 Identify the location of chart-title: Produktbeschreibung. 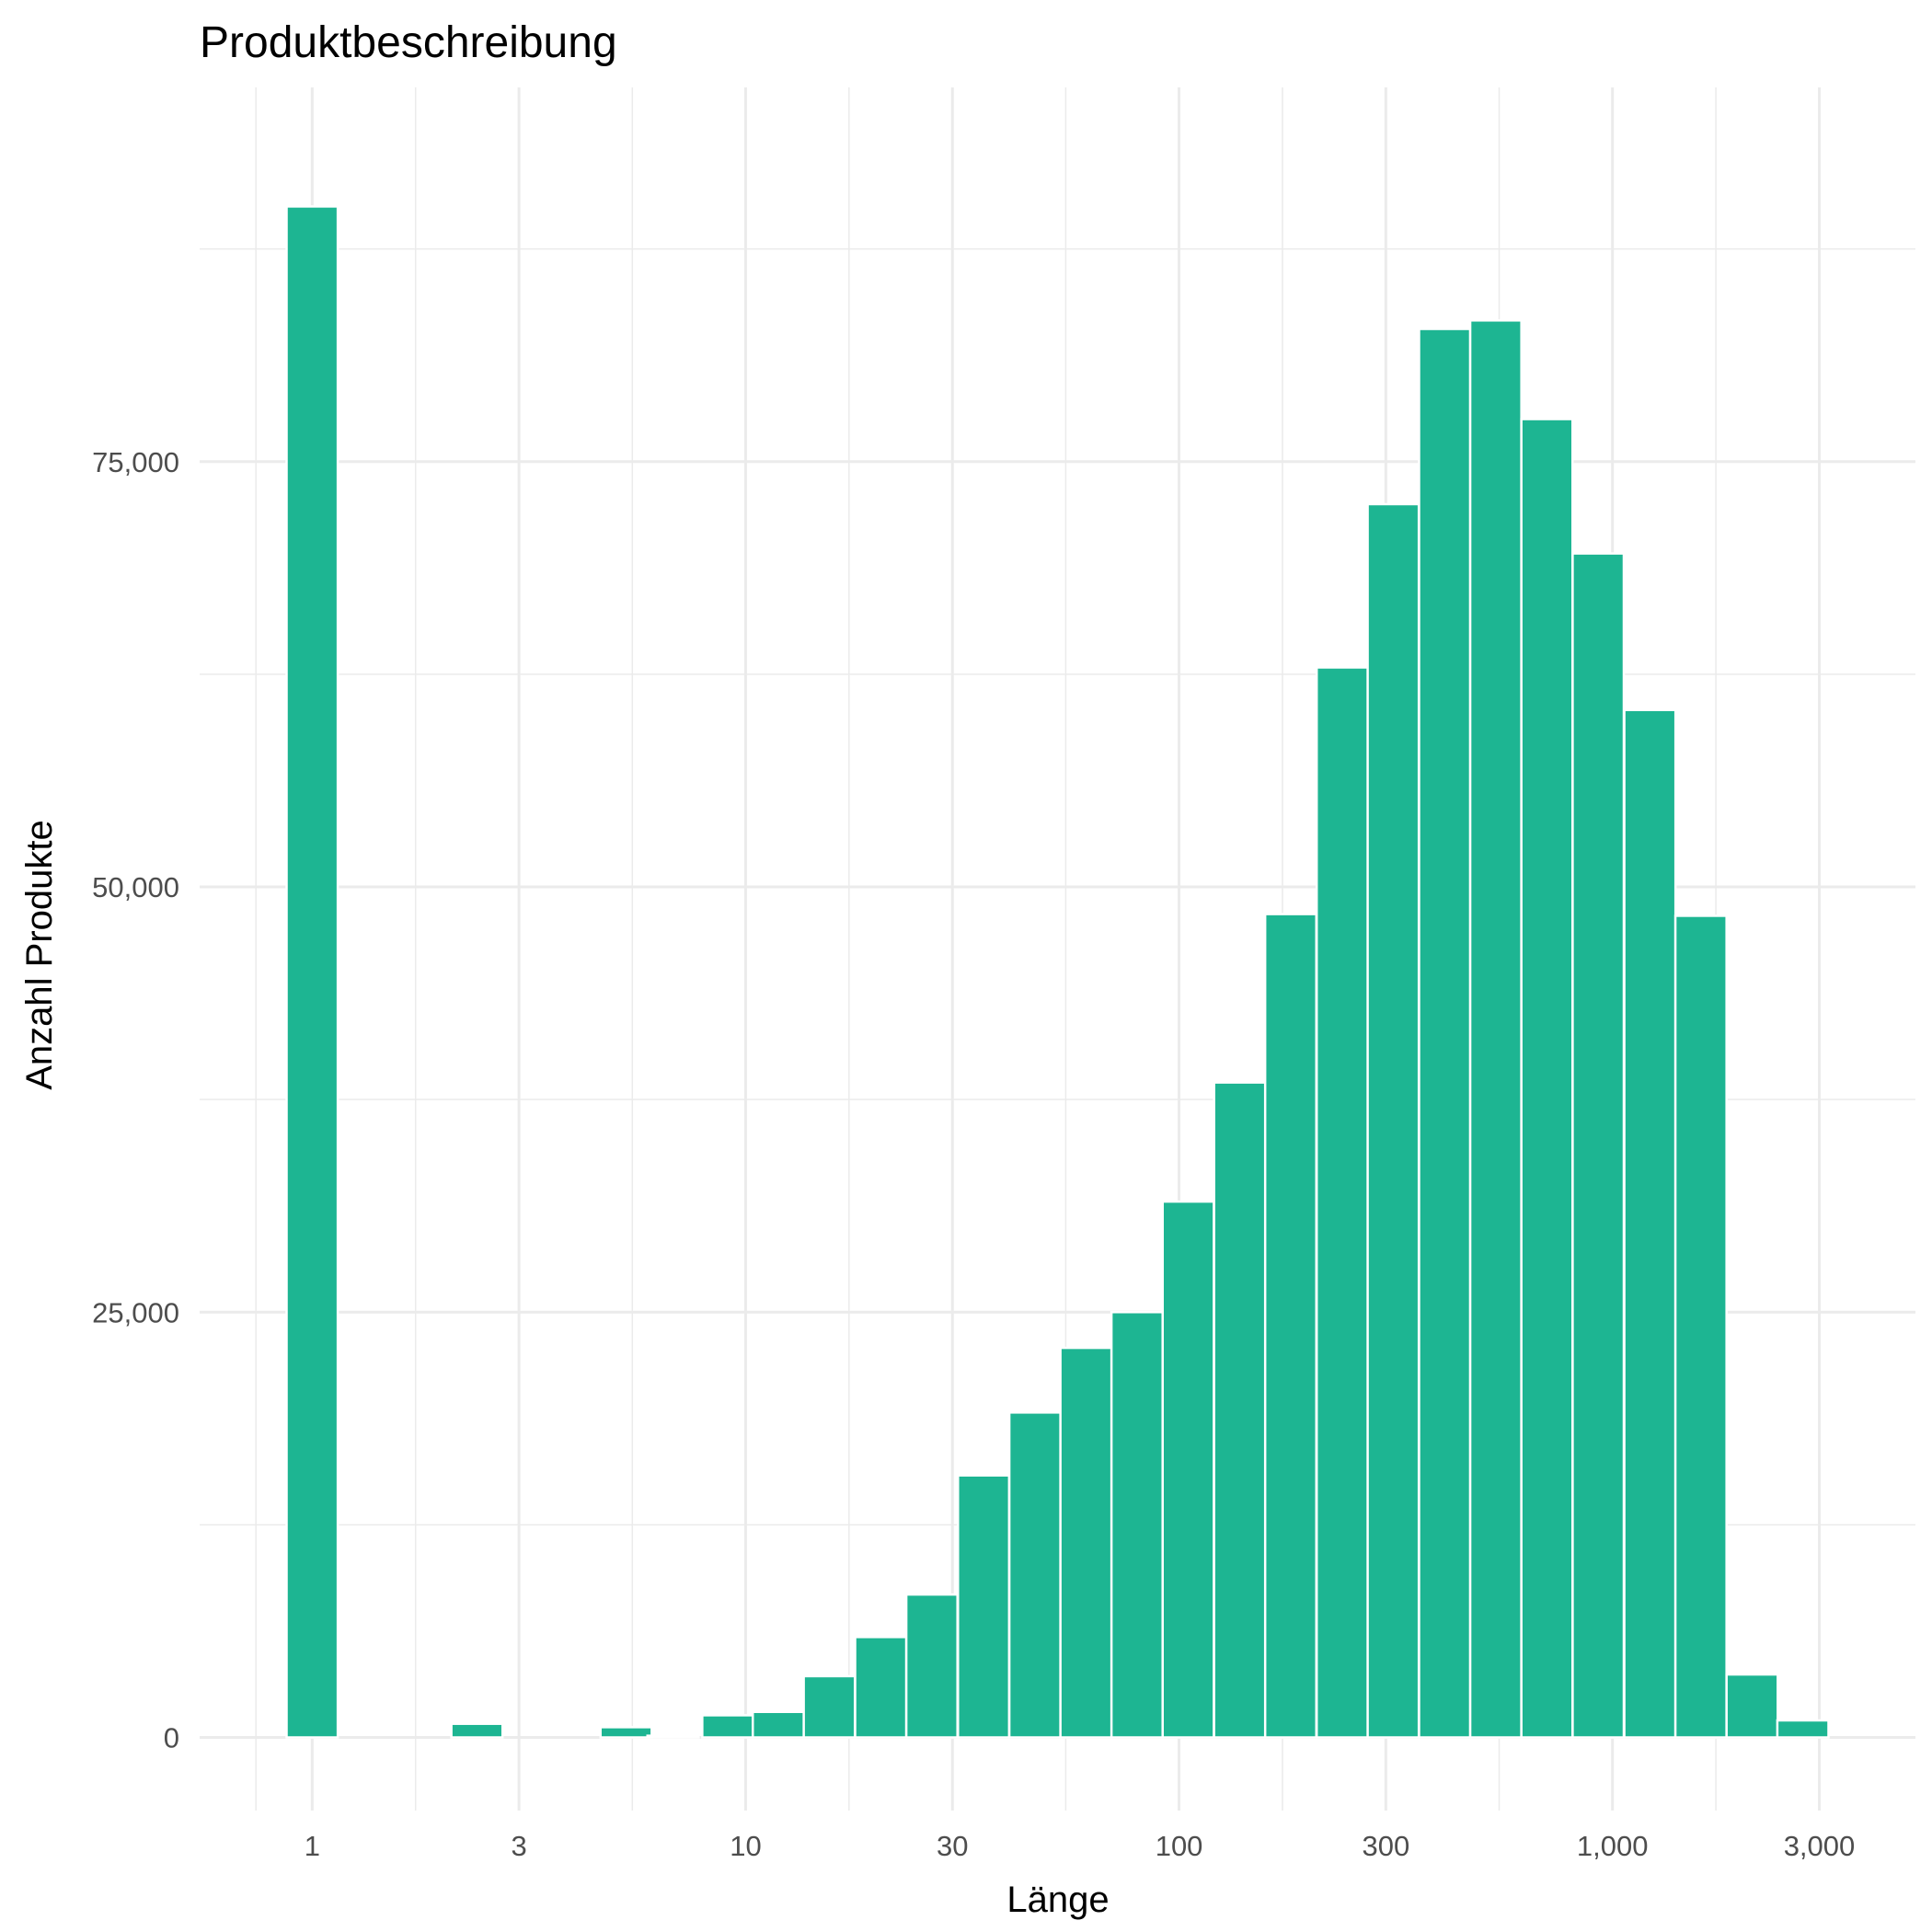
(408, 42).